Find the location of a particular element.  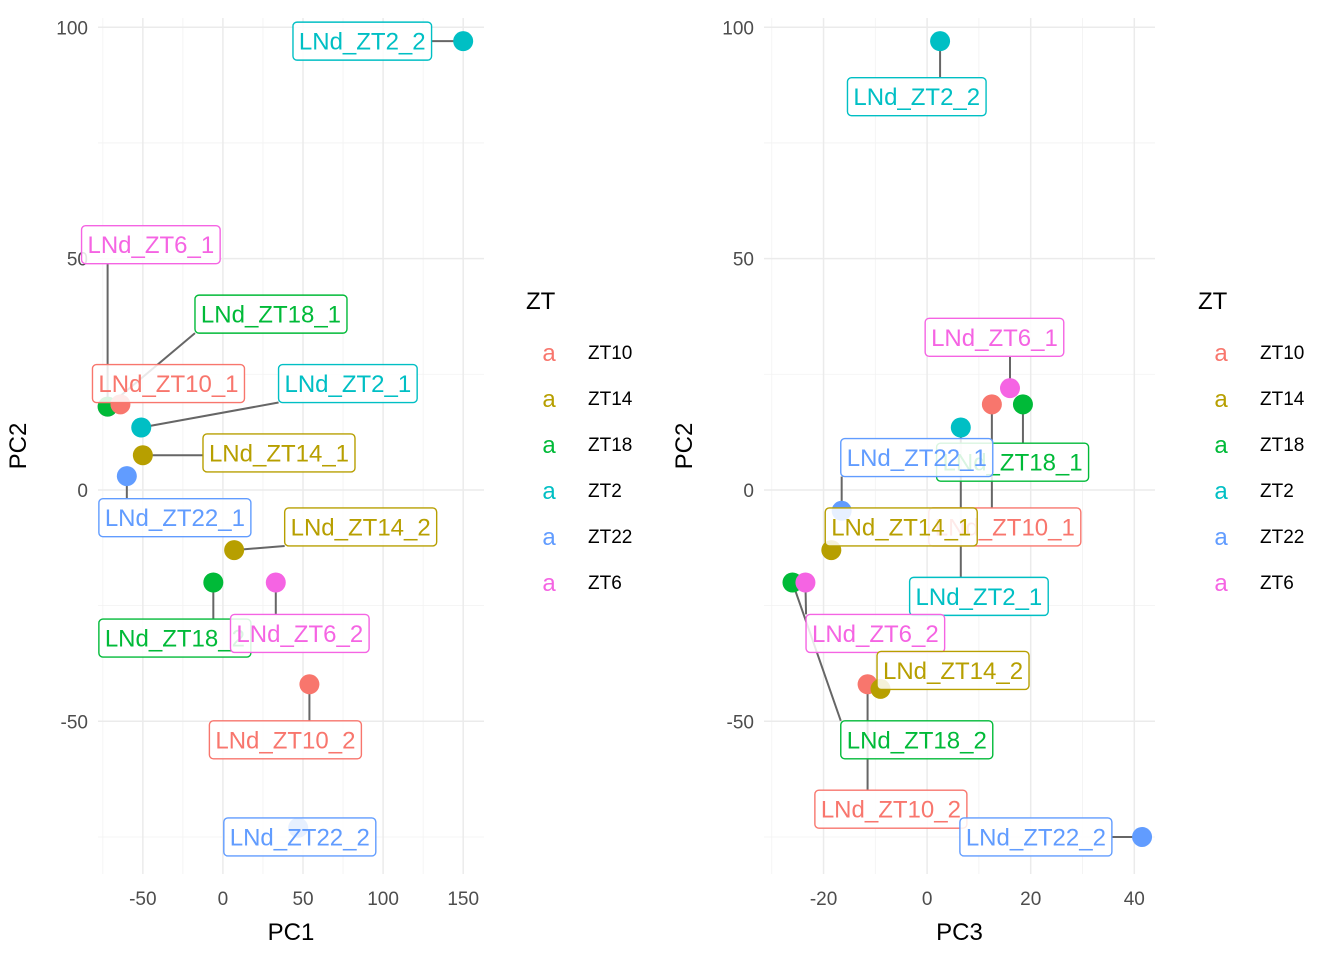

point-label: LNd_ZT10_1 is located at coordinates (168, 384).